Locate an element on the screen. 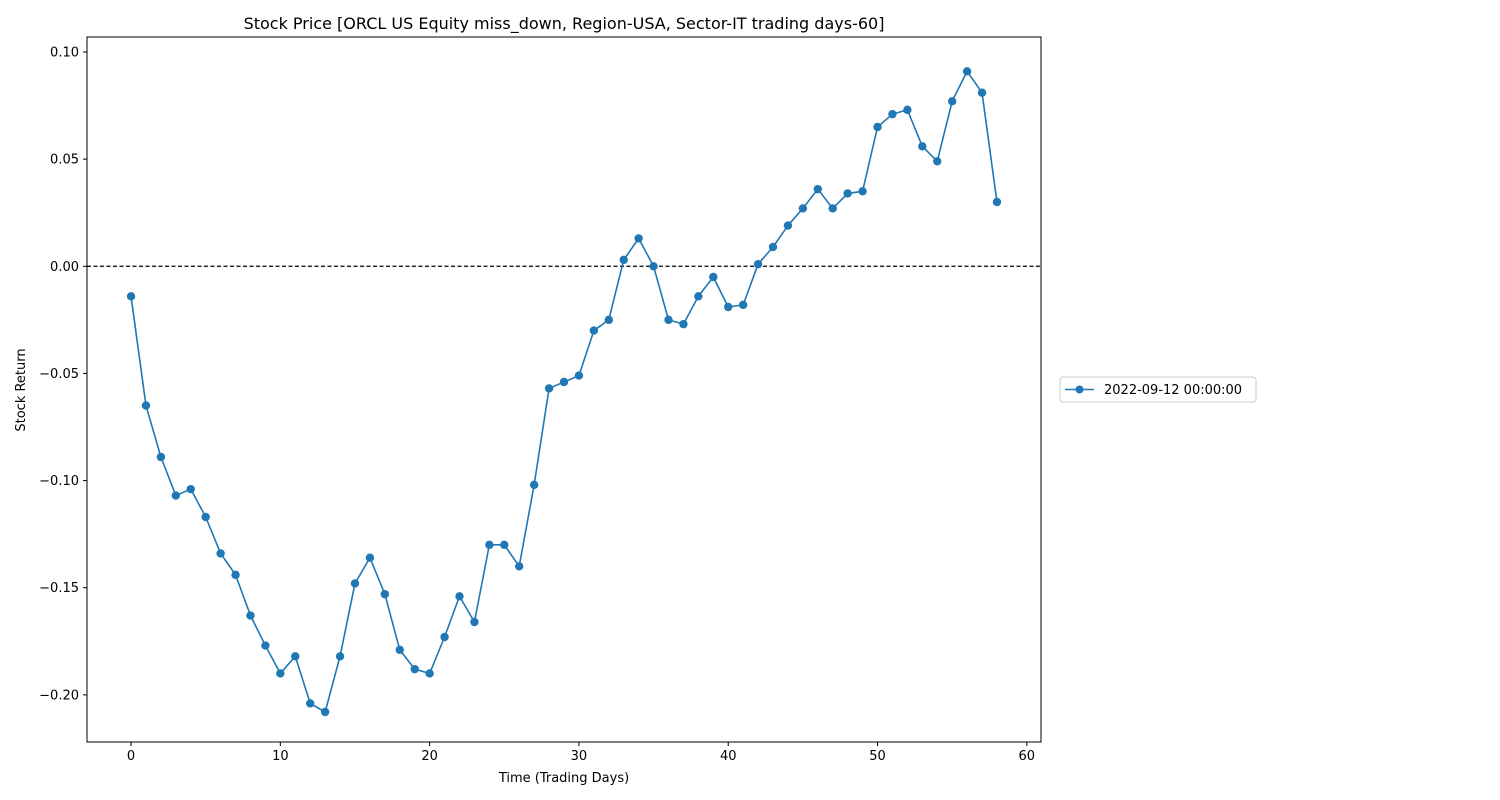 This screenshot has height=800, width=1500. y-tick-label: −0.20 is located at coordinates (59, 695).